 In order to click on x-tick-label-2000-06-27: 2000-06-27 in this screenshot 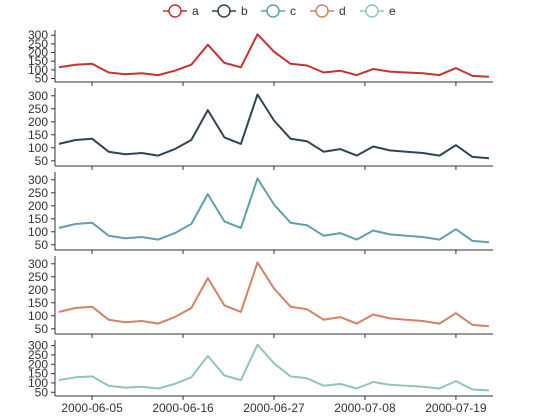, I will do `click(274, 408)`.